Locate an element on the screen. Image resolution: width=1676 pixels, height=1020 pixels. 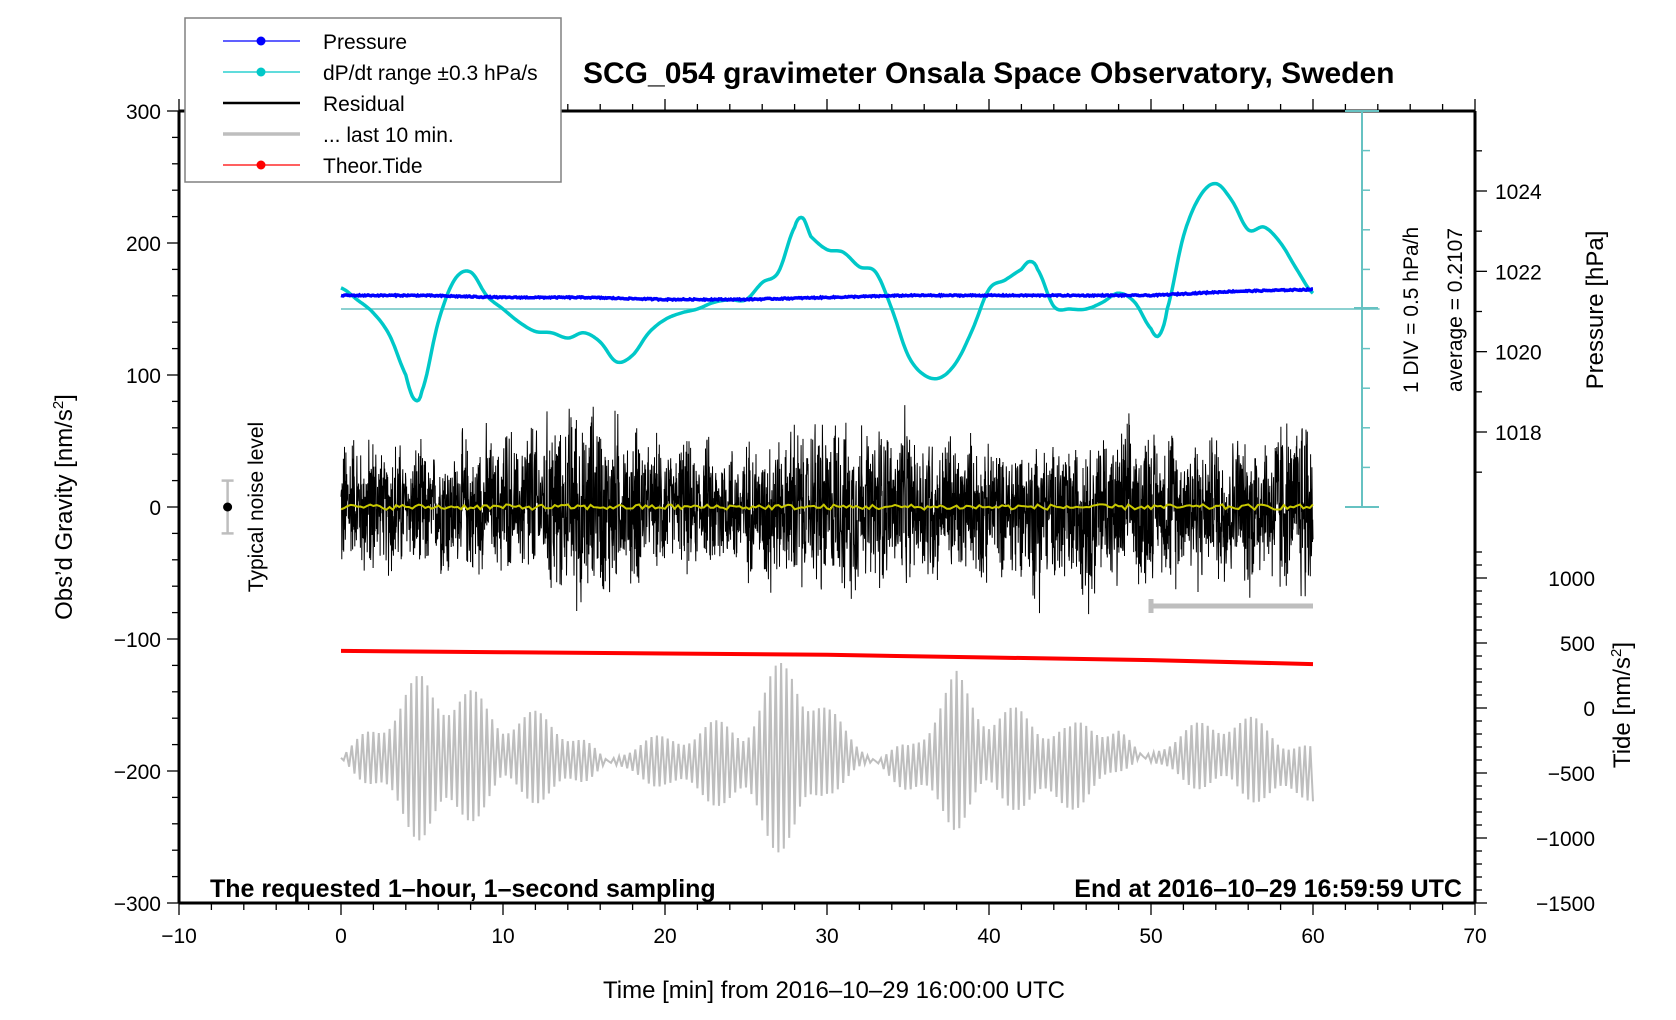
residual-smoothed-line is located at coordinates (827, 507).